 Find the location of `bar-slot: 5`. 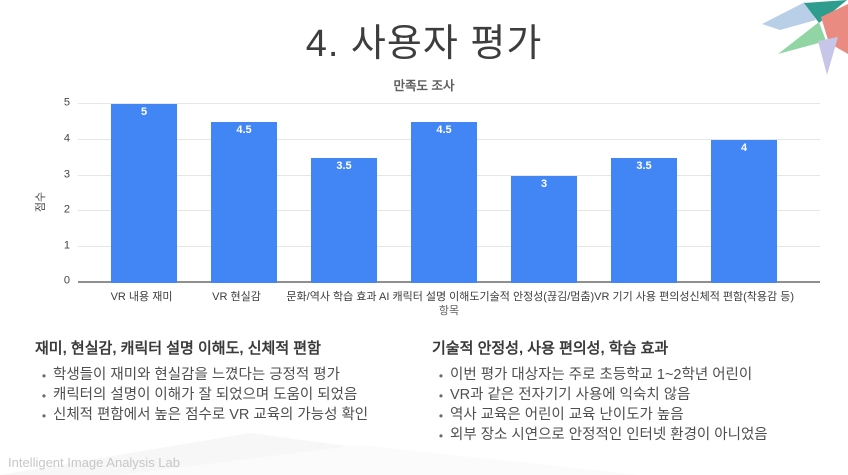

bar-slot: 5 is located at coordinates (144, 193).